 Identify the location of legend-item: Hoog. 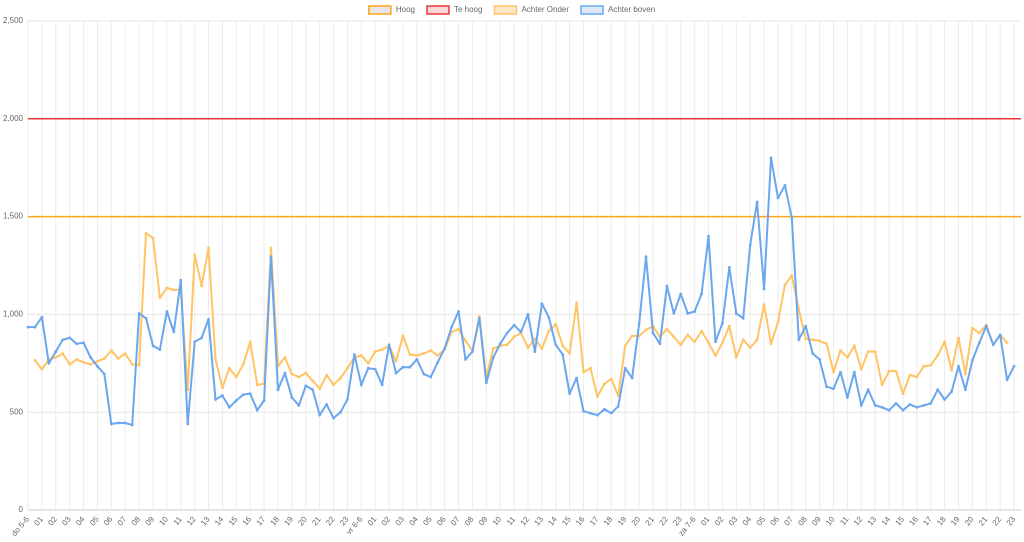
(391, 10).